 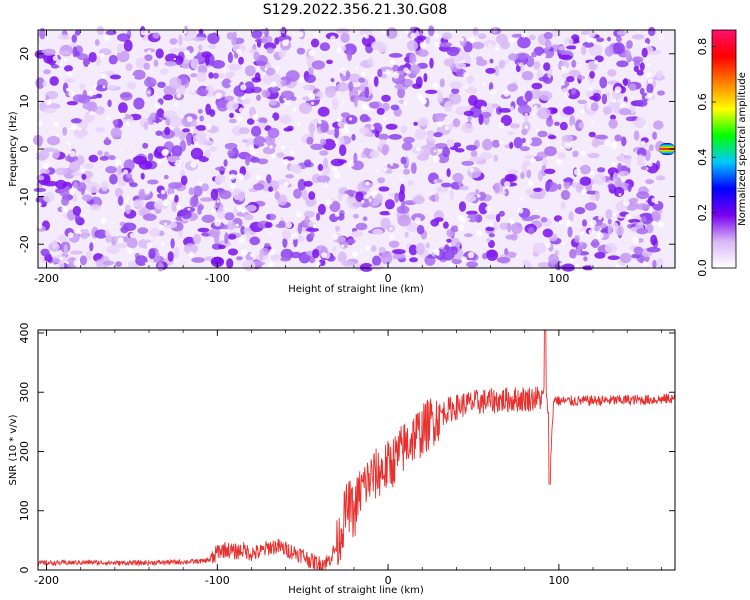 What do you see at coordinates (724, 149) in the screenshot?
I see `colorbar-scale` at bounding box center [724, 149].